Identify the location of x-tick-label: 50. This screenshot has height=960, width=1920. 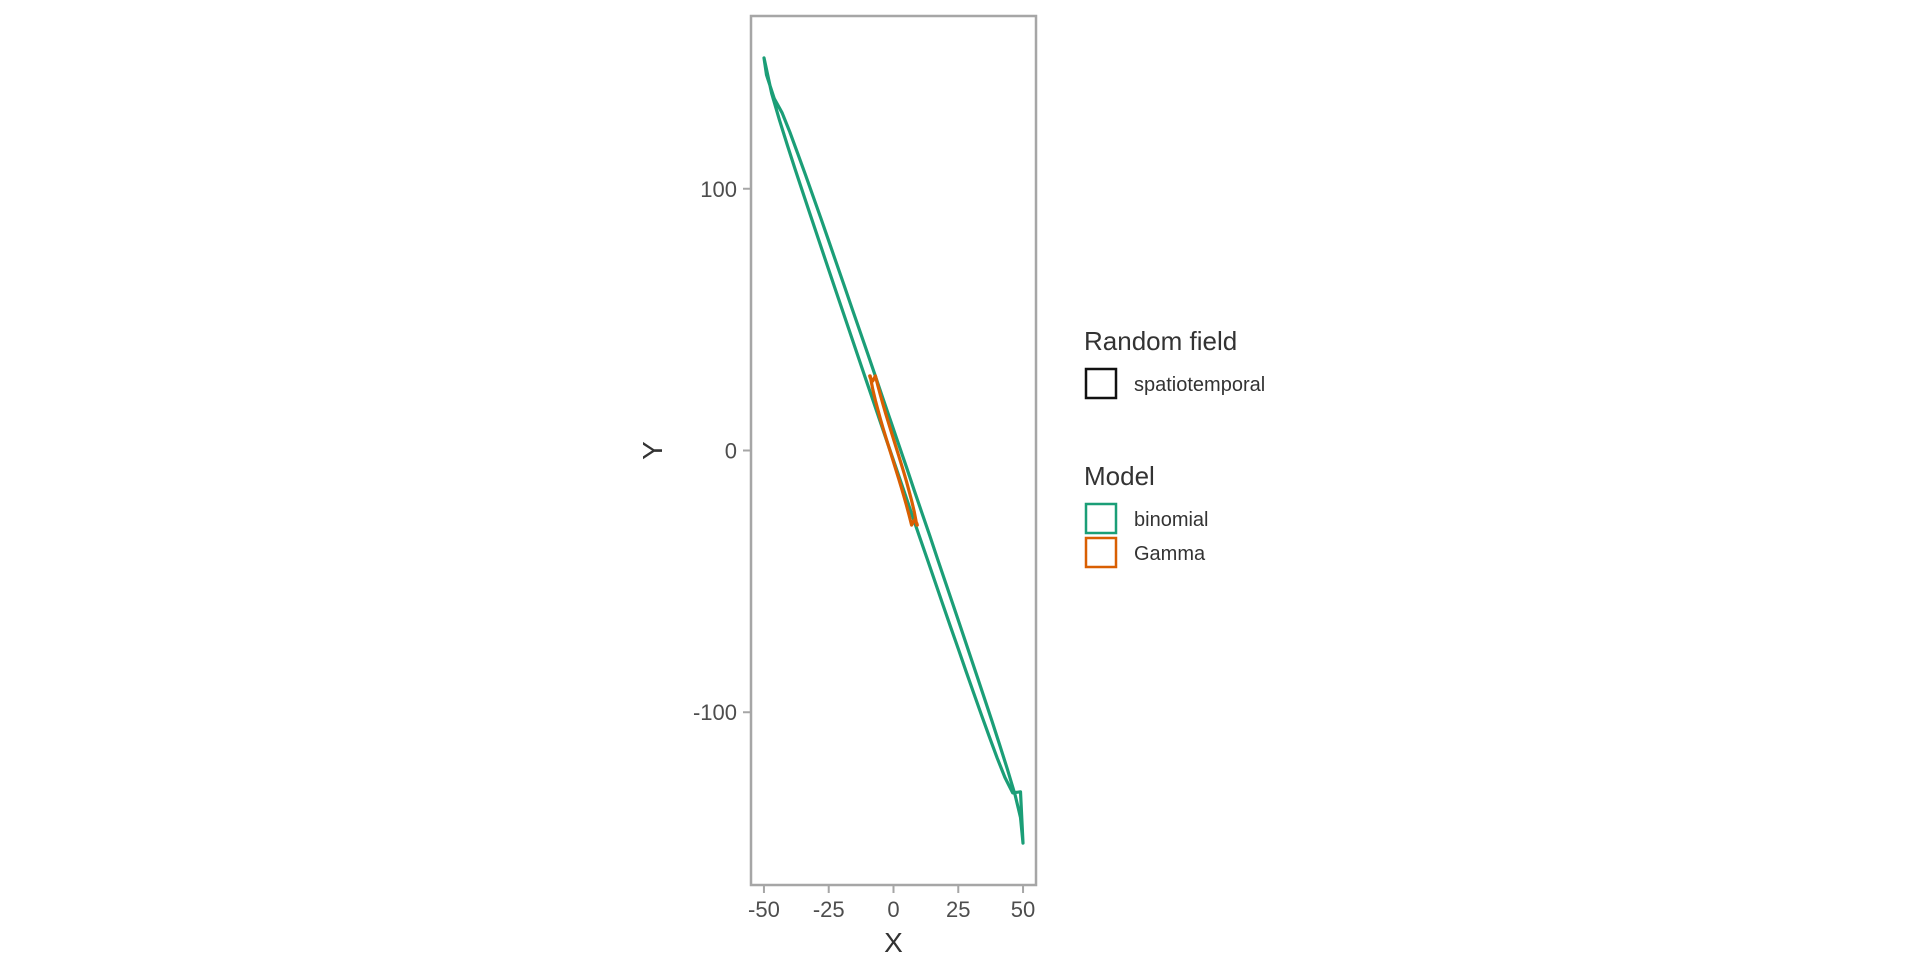
(1023, 909).